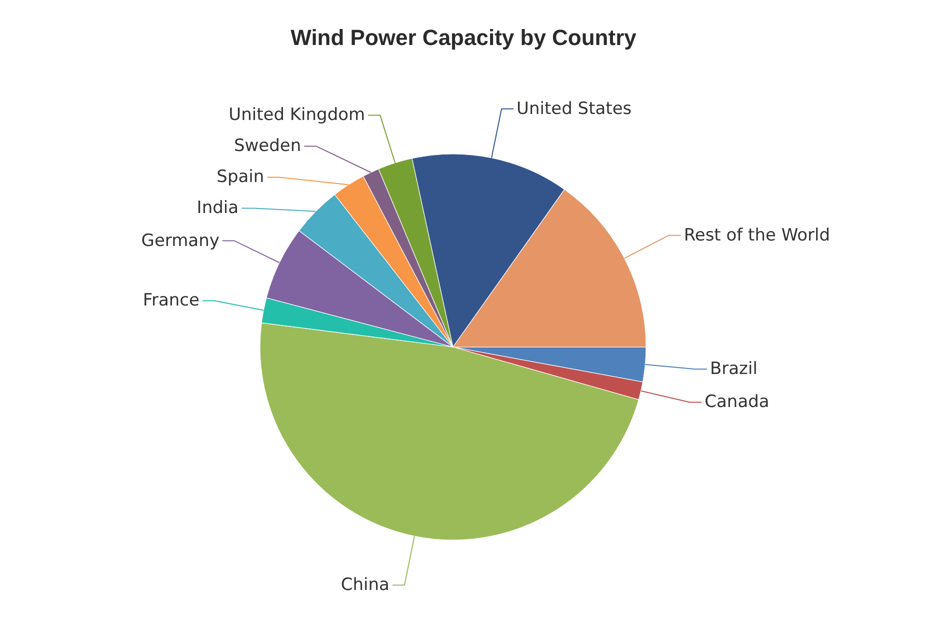 This screenshot has height=641, width=927. I want to click on slice-label: India, so click(217, 208).